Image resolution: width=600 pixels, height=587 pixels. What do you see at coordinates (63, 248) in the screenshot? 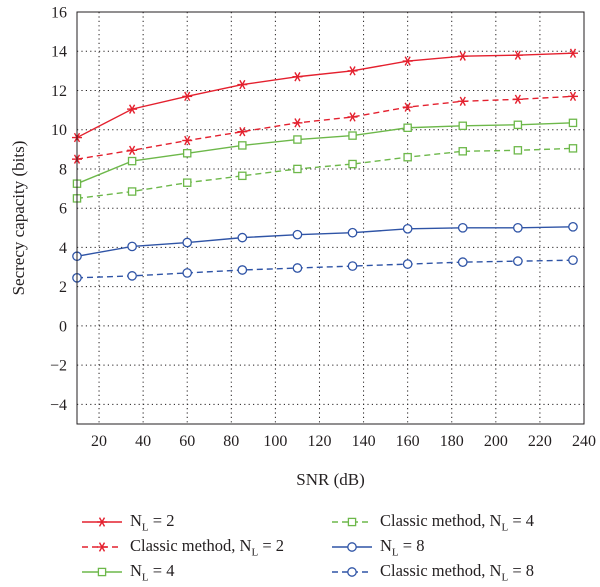
I see `y-tick-label: 4` at bounding box center [63, 248].